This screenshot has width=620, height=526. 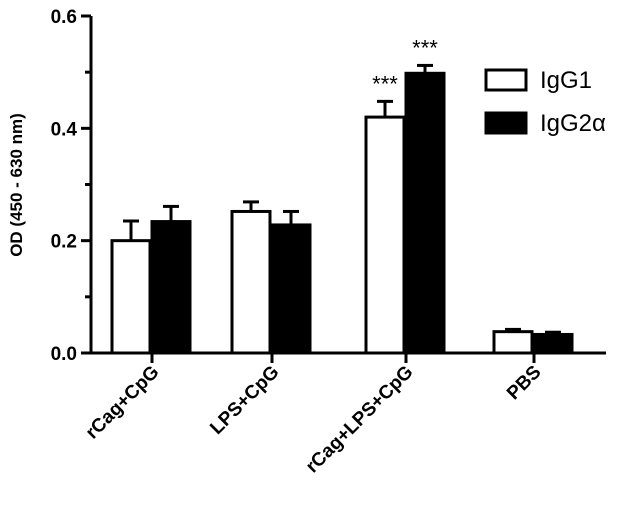 I want to click on y-tick-label-1: 0.2, so click(x=64, y=242).